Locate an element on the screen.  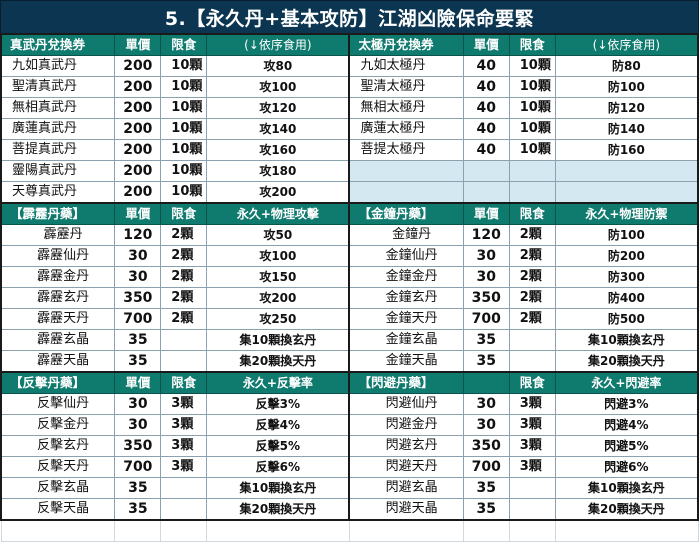
right-item-name-cell: 金鐘天丹 is located at coordinates (406, 319).